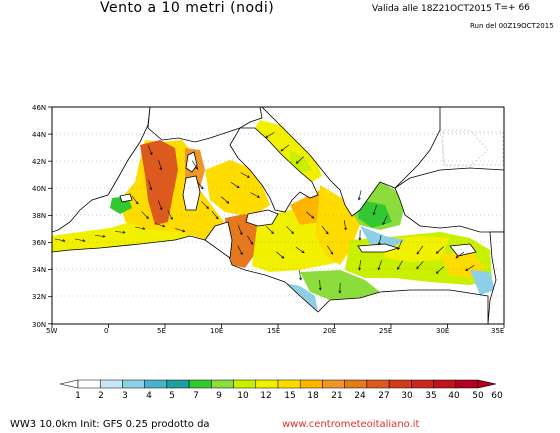 Image resolution: width=560 pixels, height=433 pixels. I want to click on lat-label: 42N, so click(39, 162).